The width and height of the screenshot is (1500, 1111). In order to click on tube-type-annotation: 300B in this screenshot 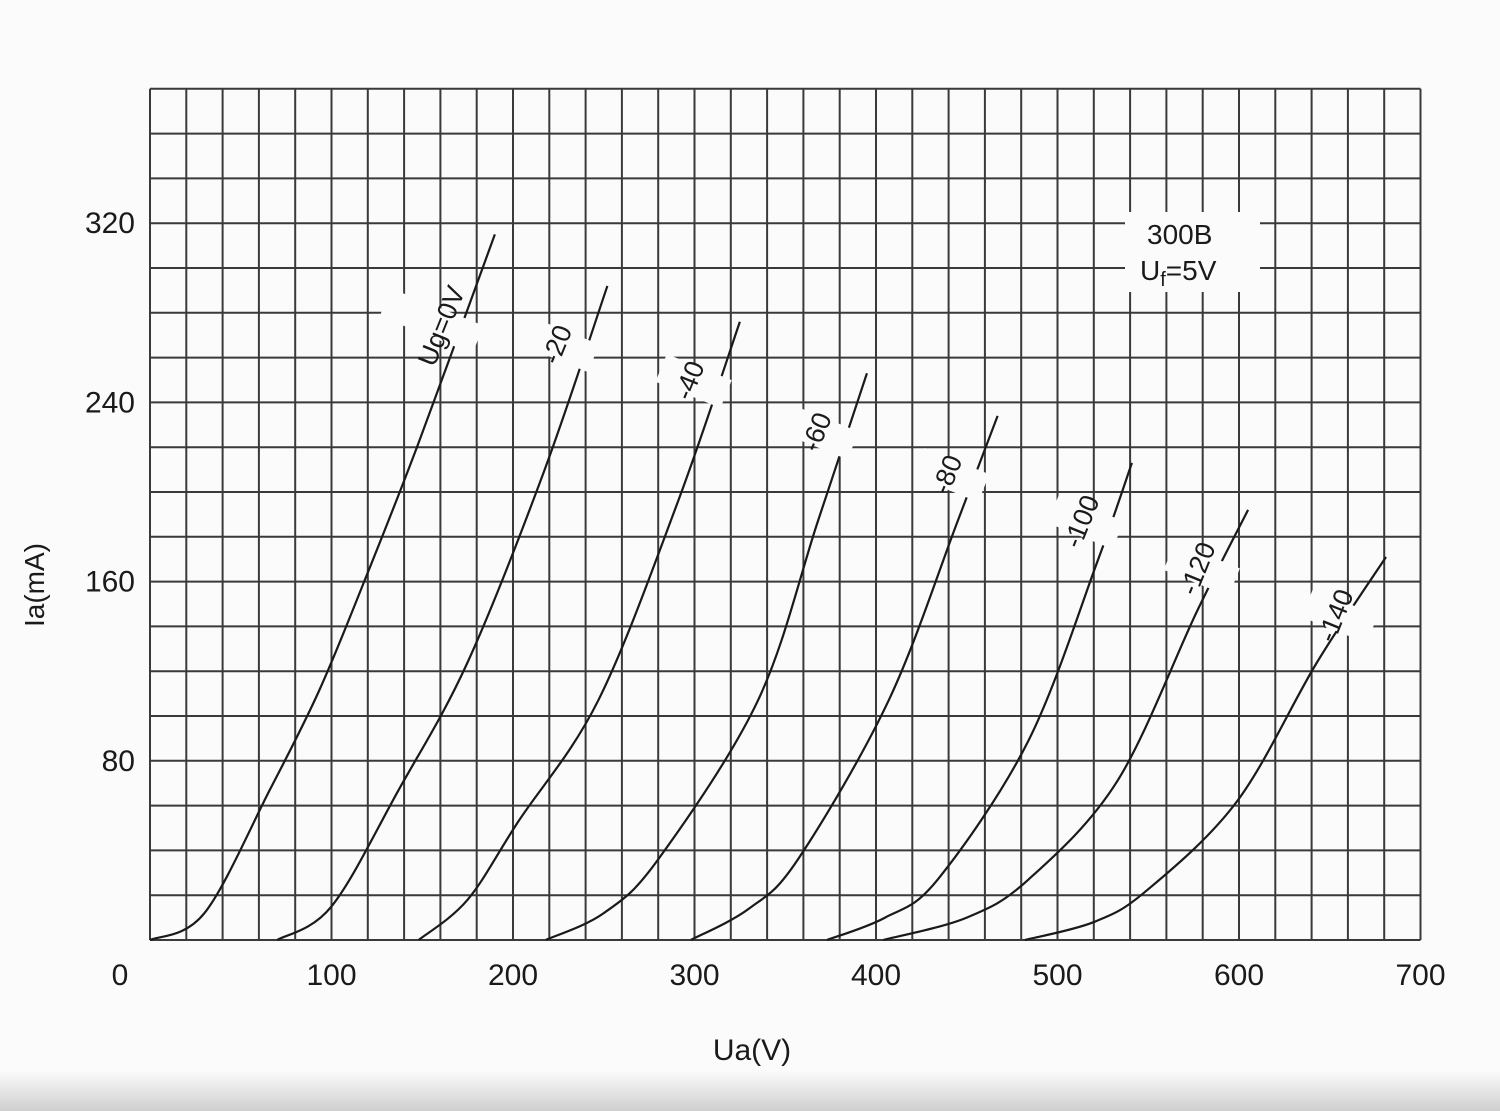, I will do `click(1179, 234)`.